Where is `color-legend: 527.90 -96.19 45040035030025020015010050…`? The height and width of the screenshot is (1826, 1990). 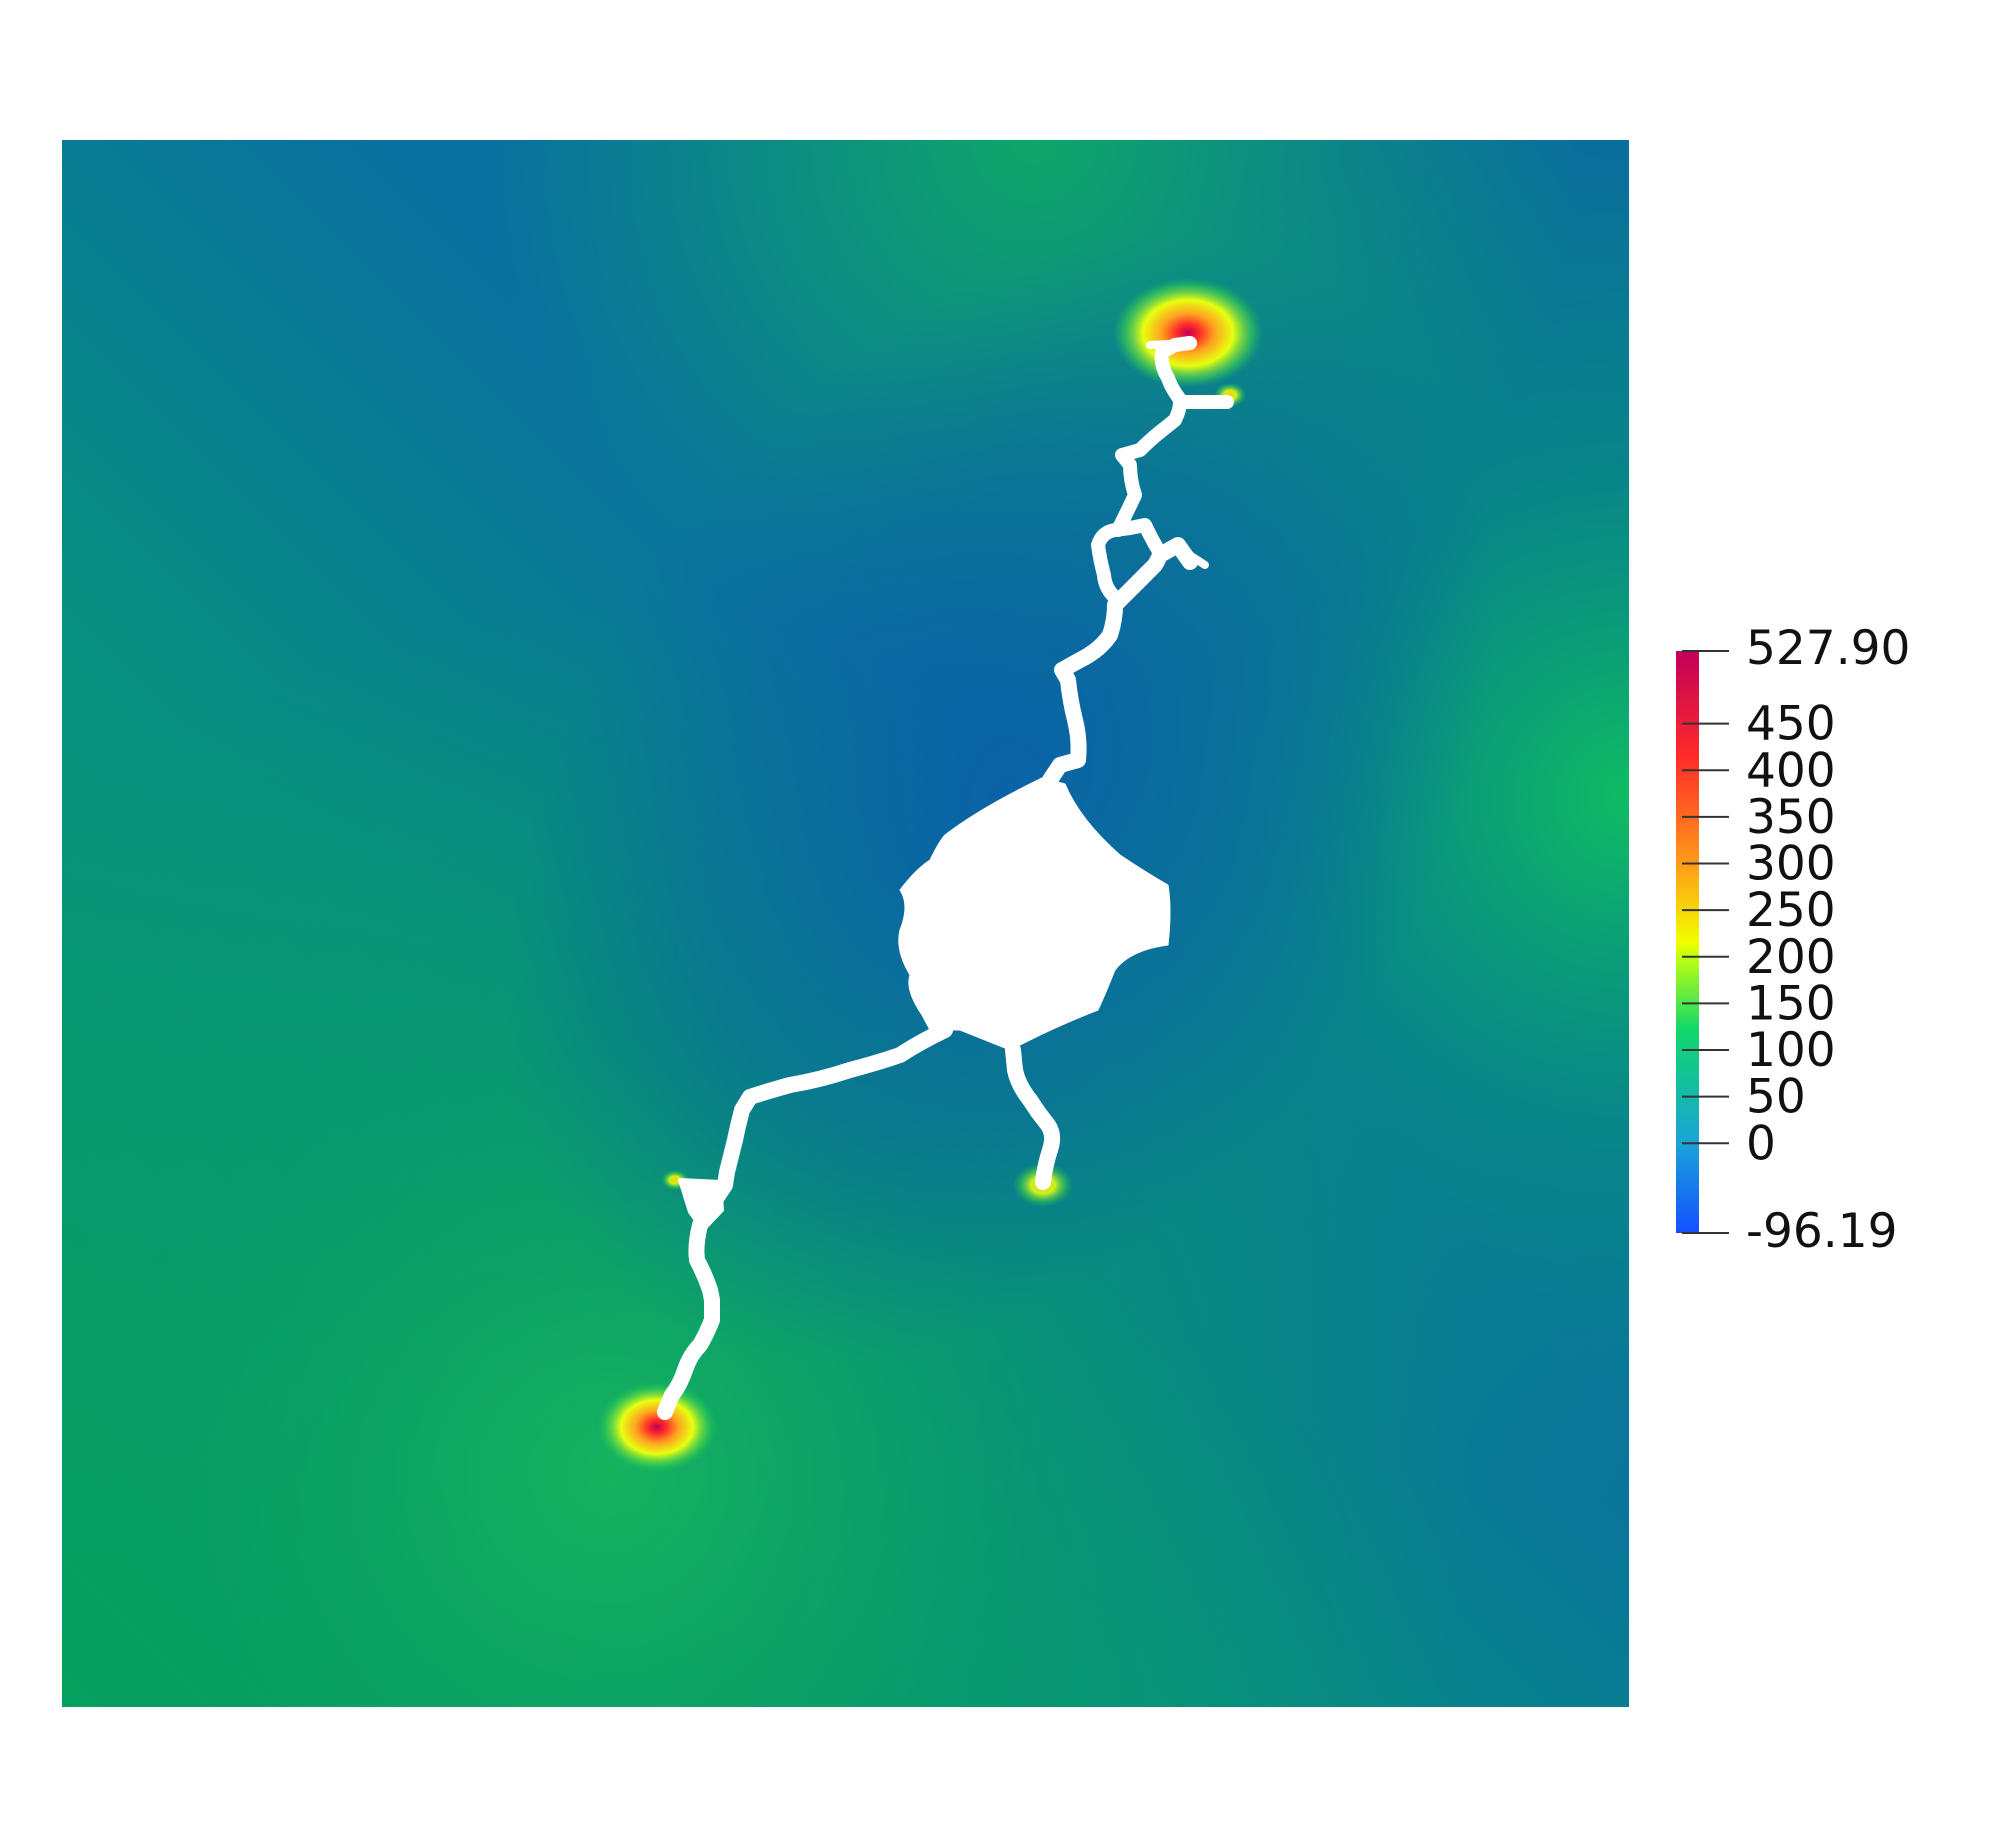
color-legend: 527.90 -96.19 45040035030025020015010050… is located at coordinates (1793, 940).